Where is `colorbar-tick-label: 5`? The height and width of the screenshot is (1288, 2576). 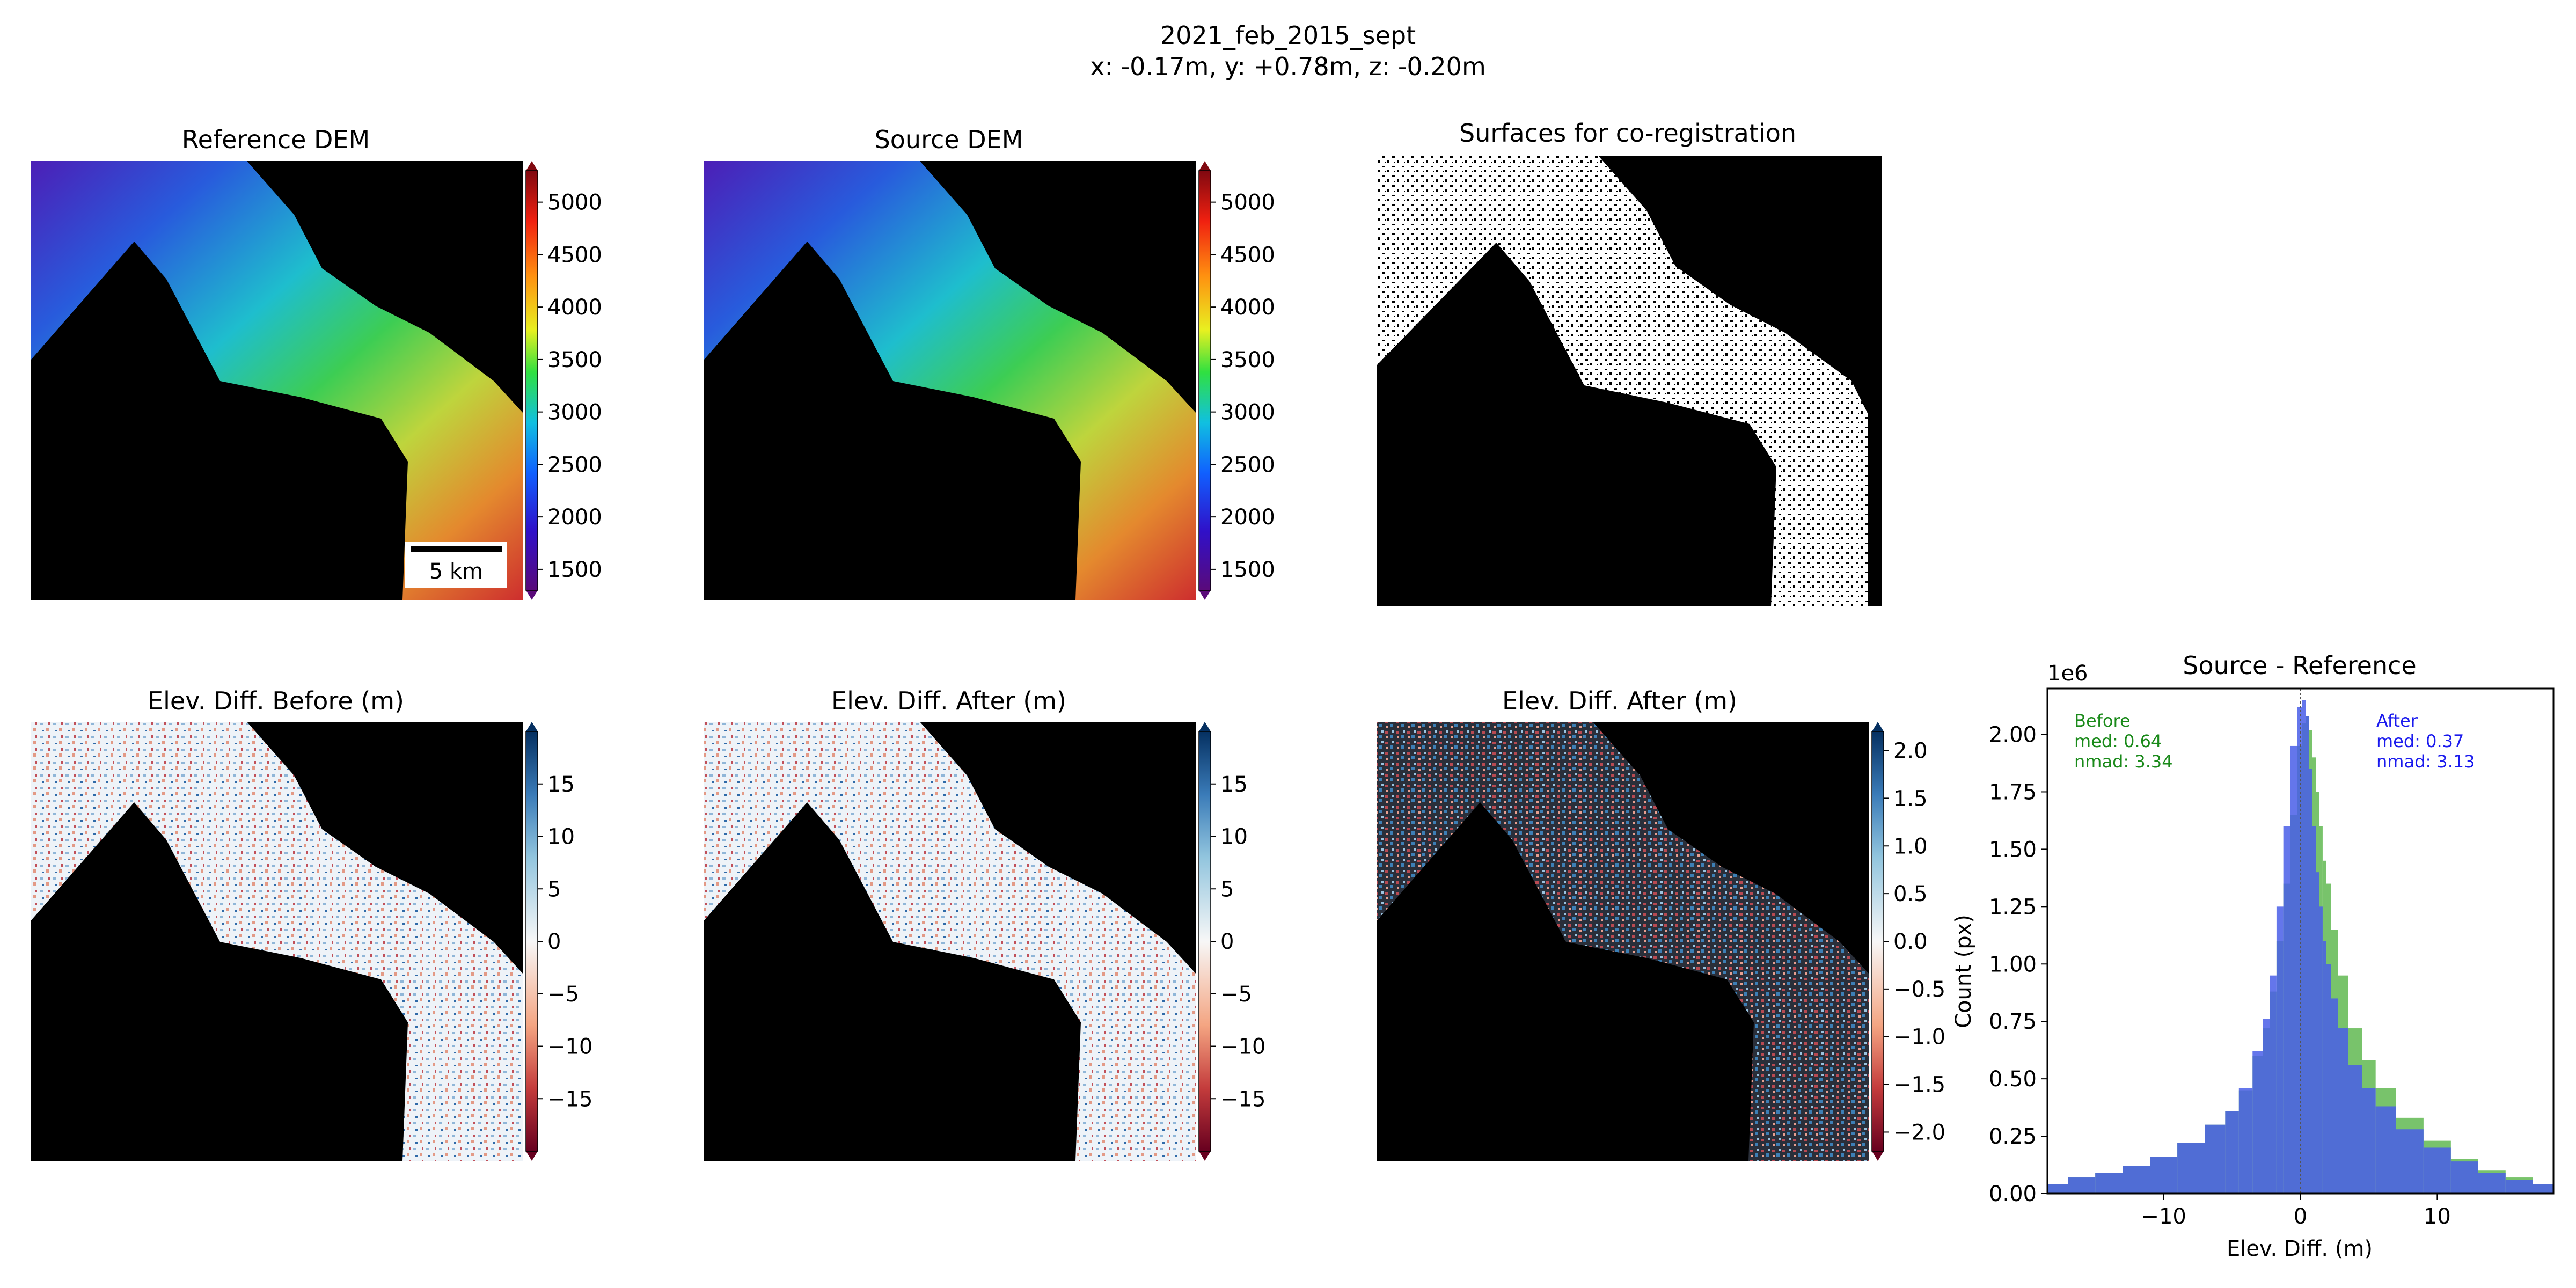
colorbar-tick-label: 5 is located at coordinates (1227, 889).